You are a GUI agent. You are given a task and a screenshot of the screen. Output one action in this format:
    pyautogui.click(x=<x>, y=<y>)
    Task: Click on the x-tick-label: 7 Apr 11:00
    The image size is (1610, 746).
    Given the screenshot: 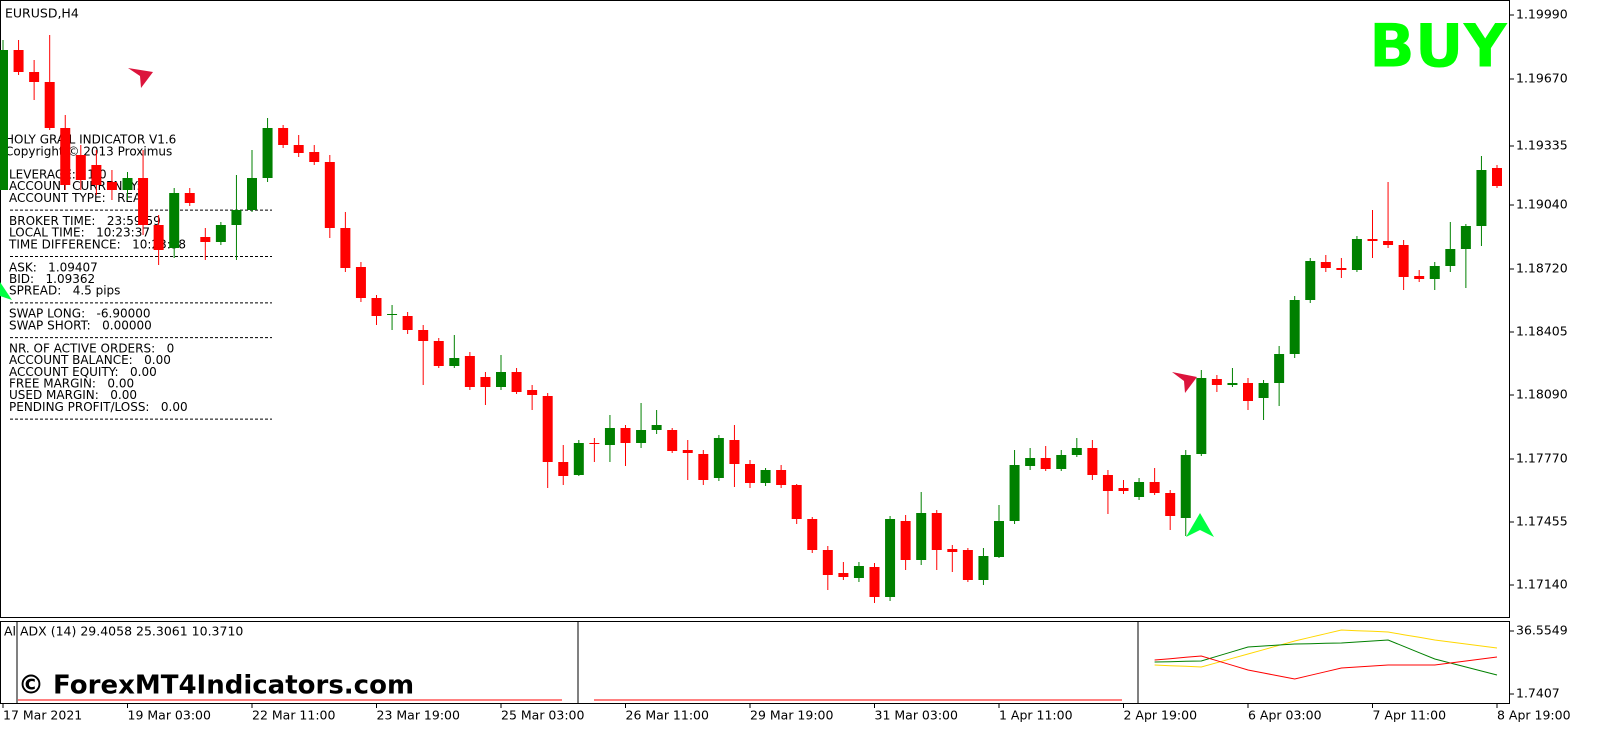 What is the action you would take?
    pyautogui.click(x=1410, y=715)
    